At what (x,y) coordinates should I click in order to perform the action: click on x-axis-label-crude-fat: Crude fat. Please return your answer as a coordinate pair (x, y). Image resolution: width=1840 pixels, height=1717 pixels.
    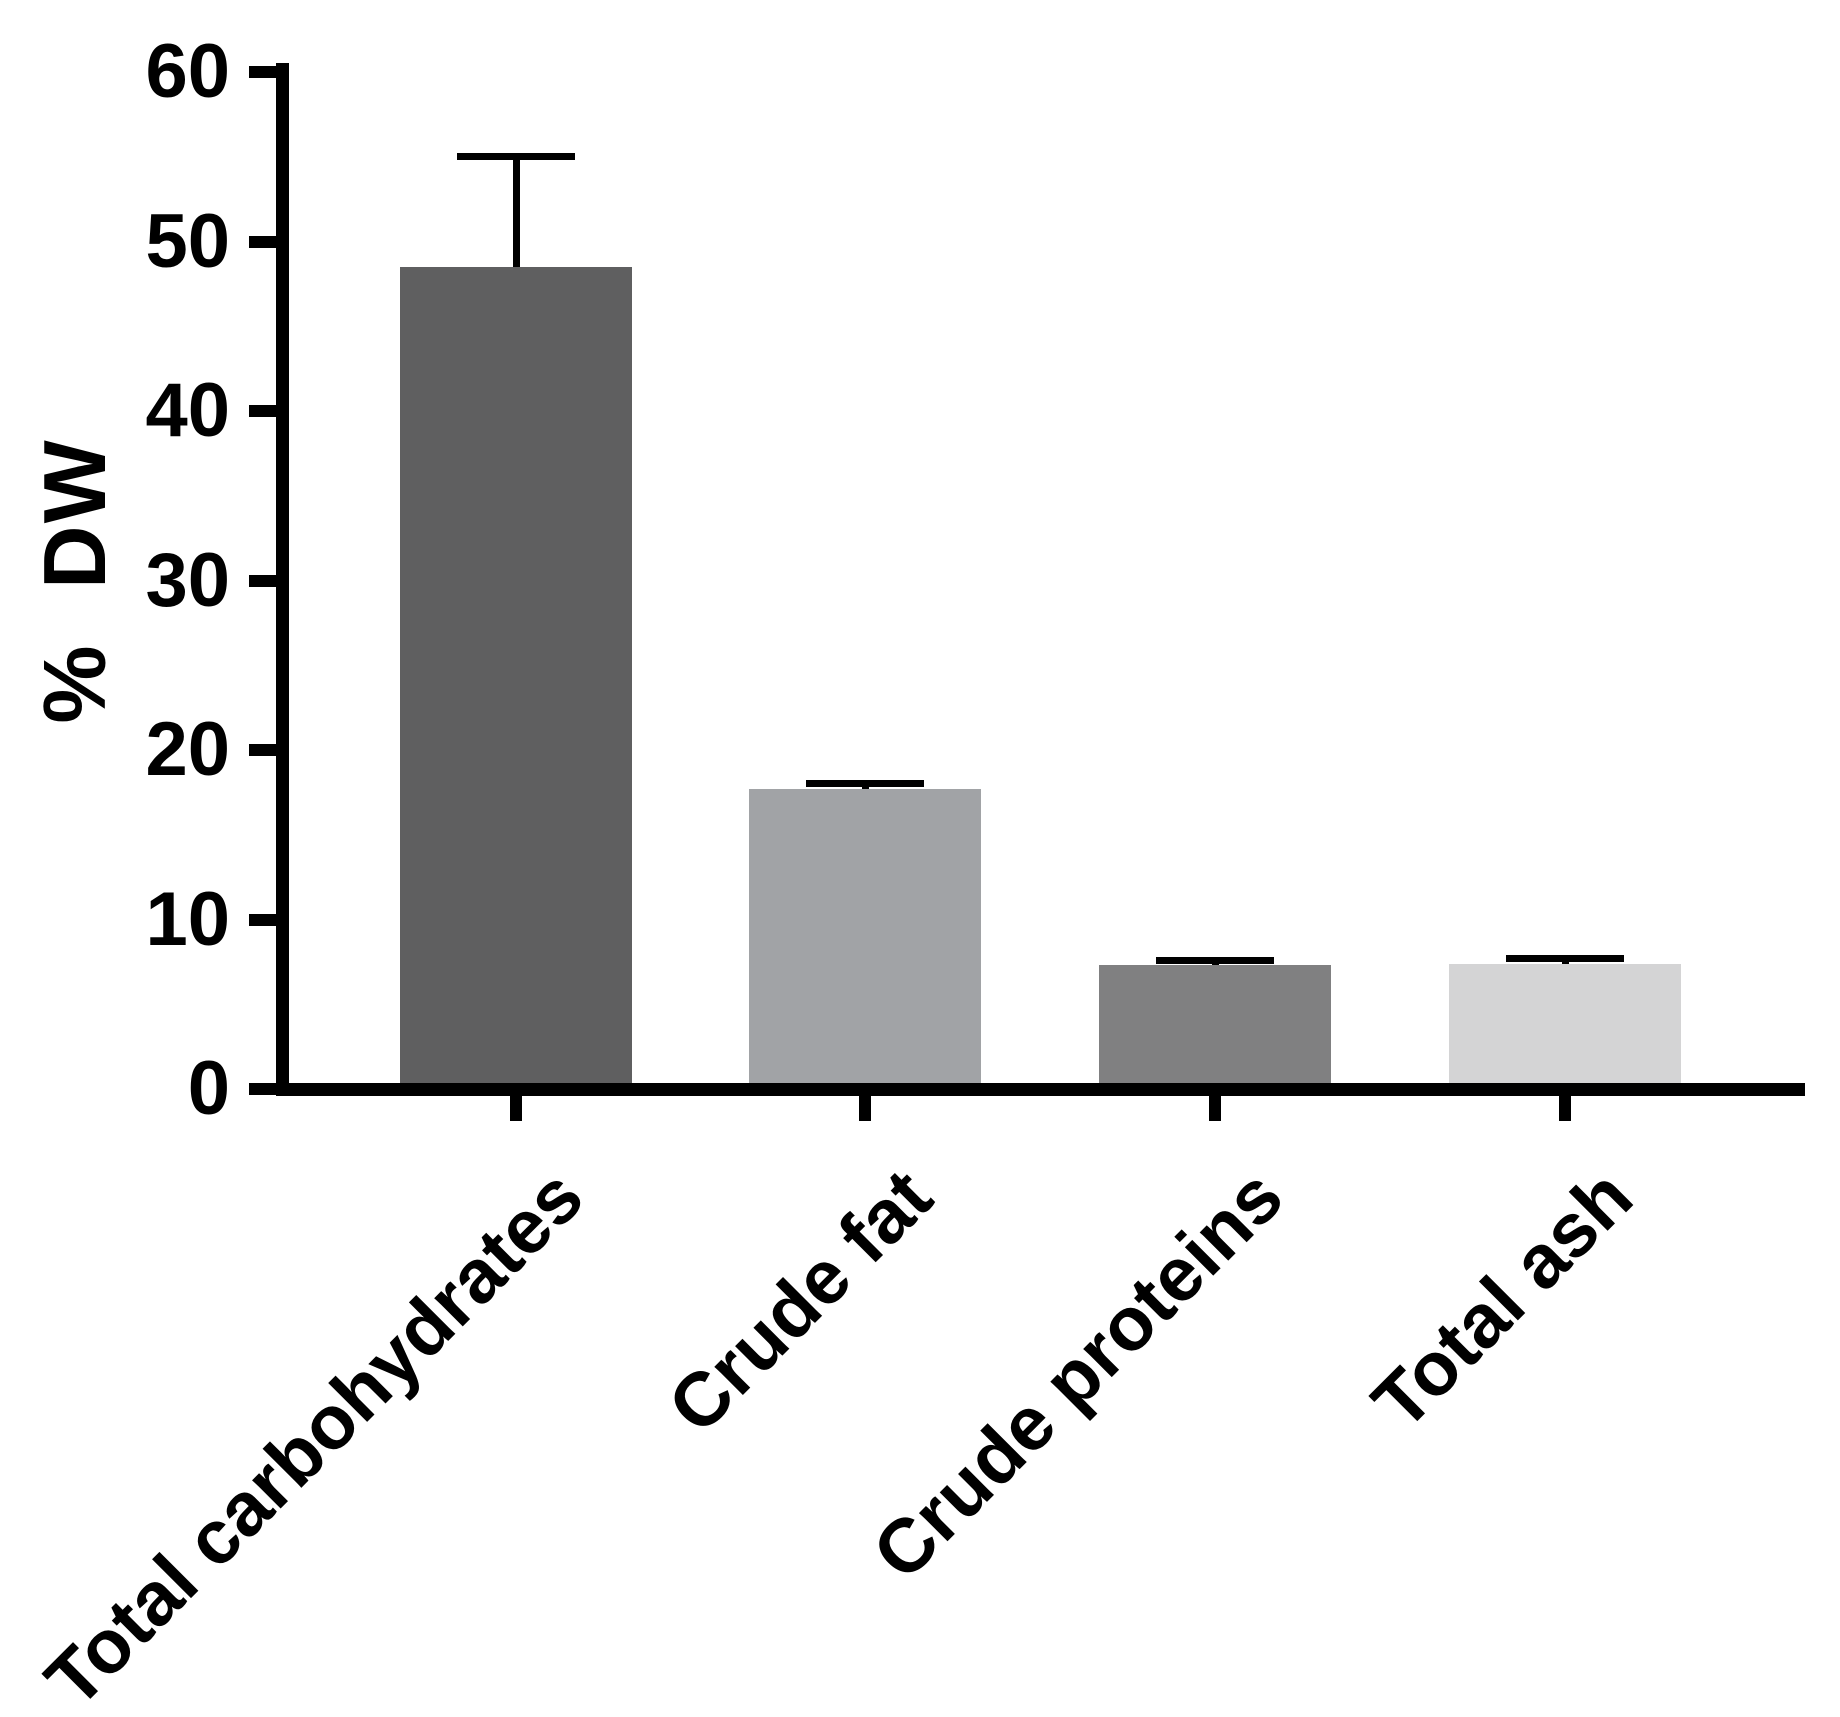
    Looking at the image, I should click on (800, 1301).